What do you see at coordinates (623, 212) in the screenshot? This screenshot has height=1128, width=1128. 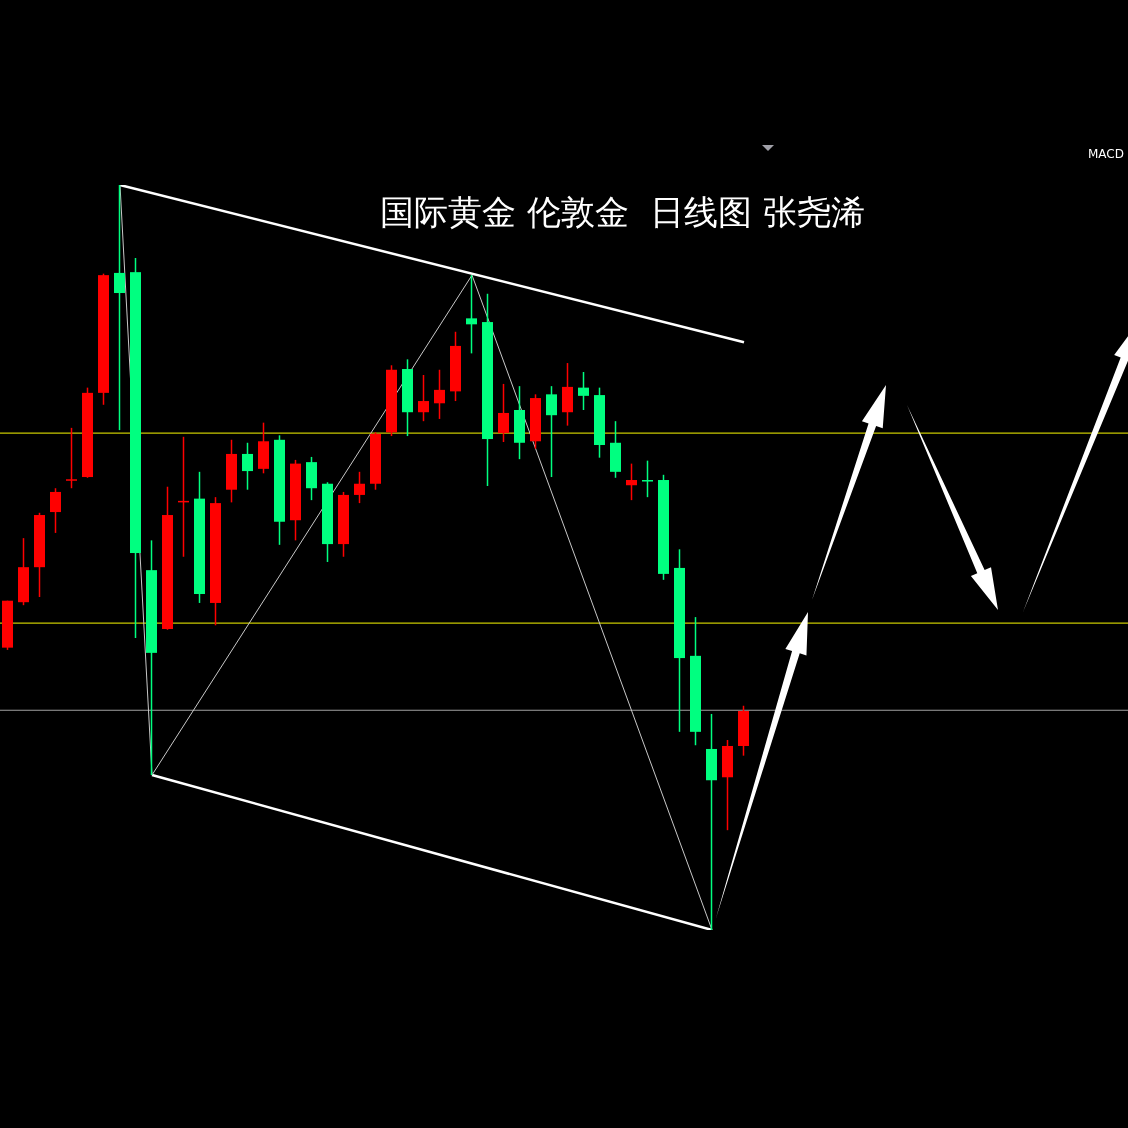 I see `chart-title: 国际黄金 伦敦金 日线图 张尧浠` at bounding box center [623, 212].